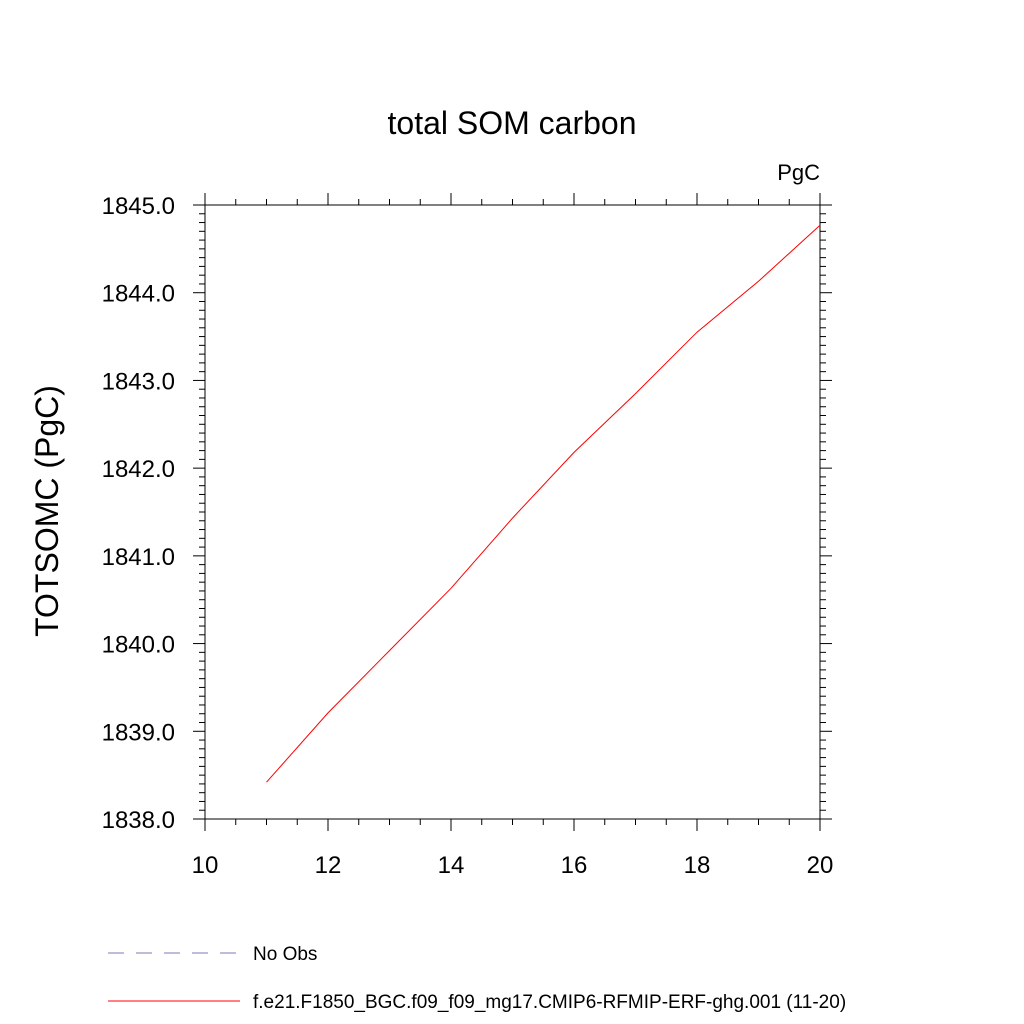 The image size is (1024, 1024). I want to click on y-tick-label: 1845.0, so click(138, 206).